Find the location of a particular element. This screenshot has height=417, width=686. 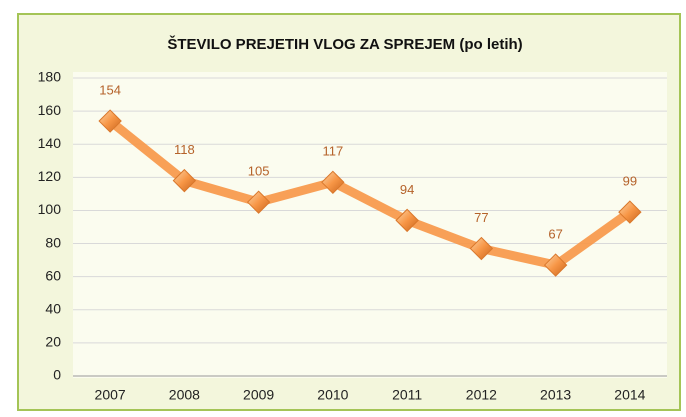

y-tick-label: 60 is located at coordinates (53, 275).